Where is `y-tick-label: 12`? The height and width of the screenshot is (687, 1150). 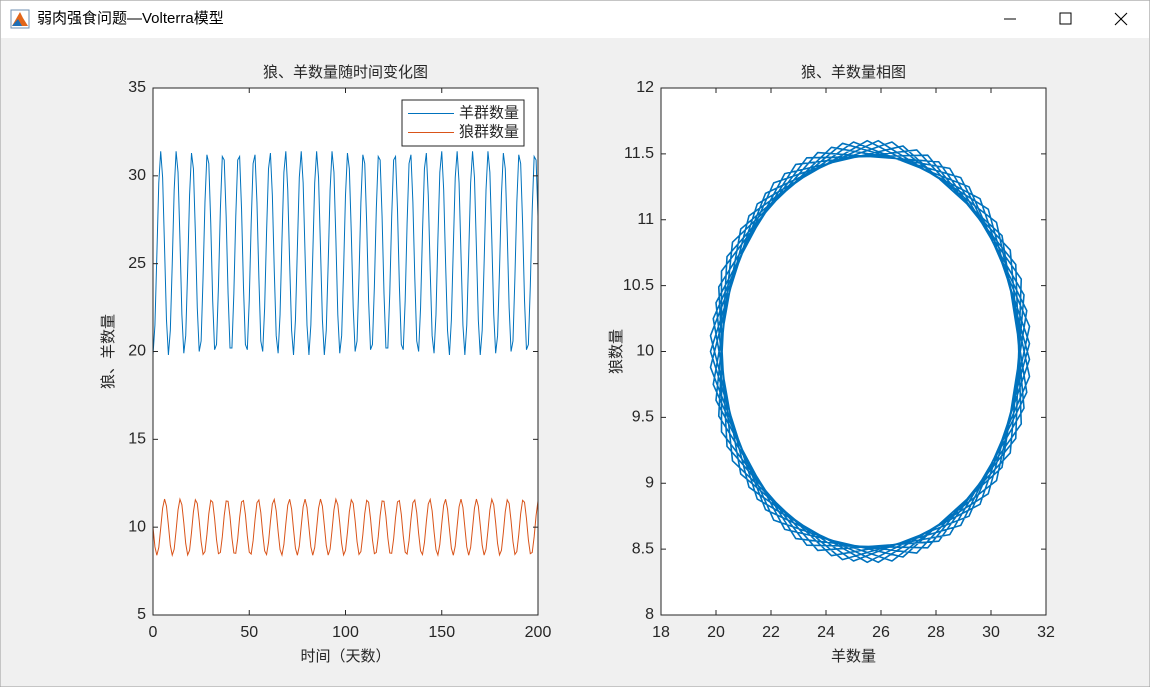 y-tick-label: 12 is located at coordinates (645, 87).